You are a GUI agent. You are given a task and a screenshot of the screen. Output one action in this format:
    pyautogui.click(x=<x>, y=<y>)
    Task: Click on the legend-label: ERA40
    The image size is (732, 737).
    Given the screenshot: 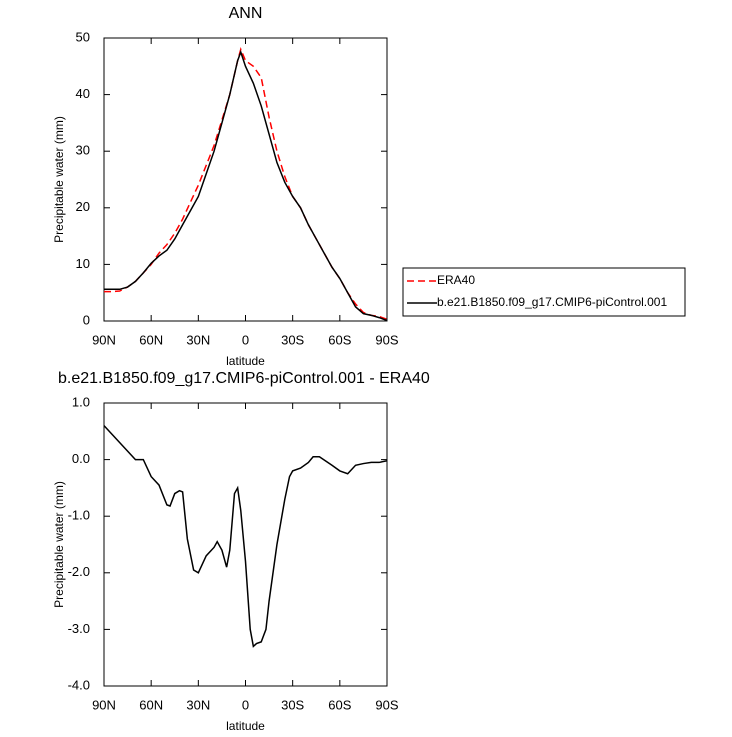 What is the action you would take?
    pyautogui.click(x=456, y=280)
    